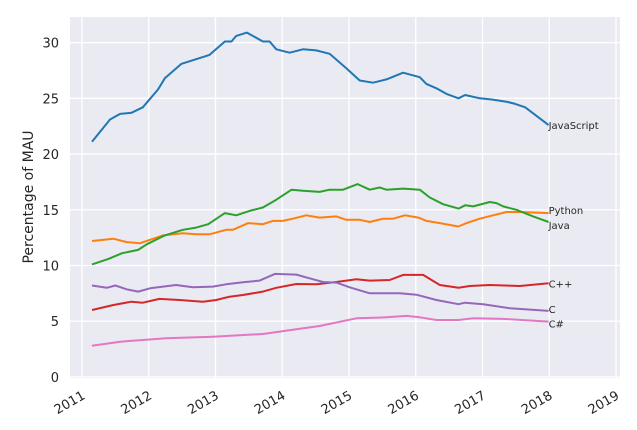 This screenshot has width=637, height=430. Describe the element at coordinates (566, 211) in the screenshot. I see `series-end-label: Python` at that location.